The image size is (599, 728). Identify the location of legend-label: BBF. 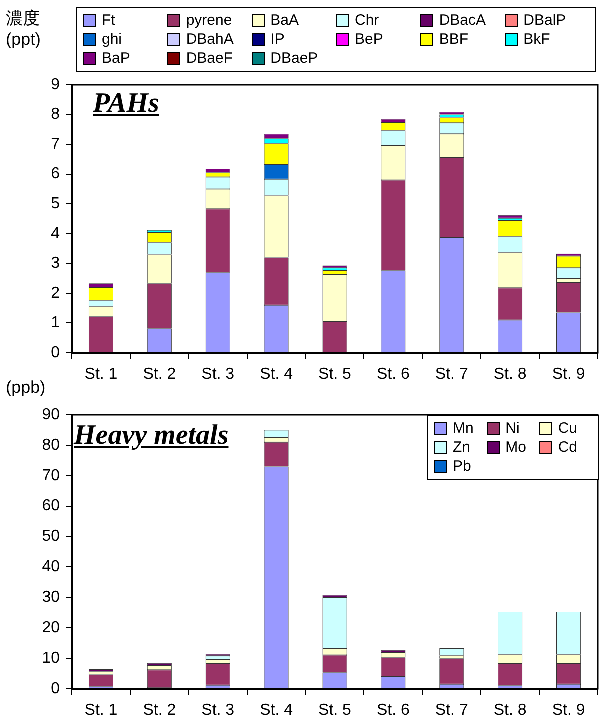
(454, 39).